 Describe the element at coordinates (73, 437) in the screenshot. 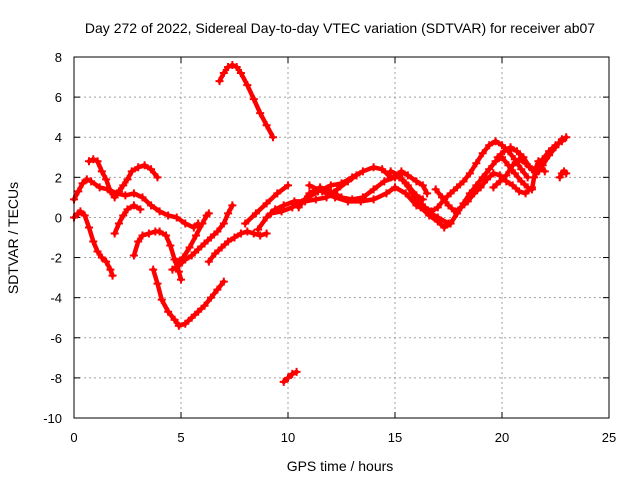

I see `x-tick-label: 0` at that location.